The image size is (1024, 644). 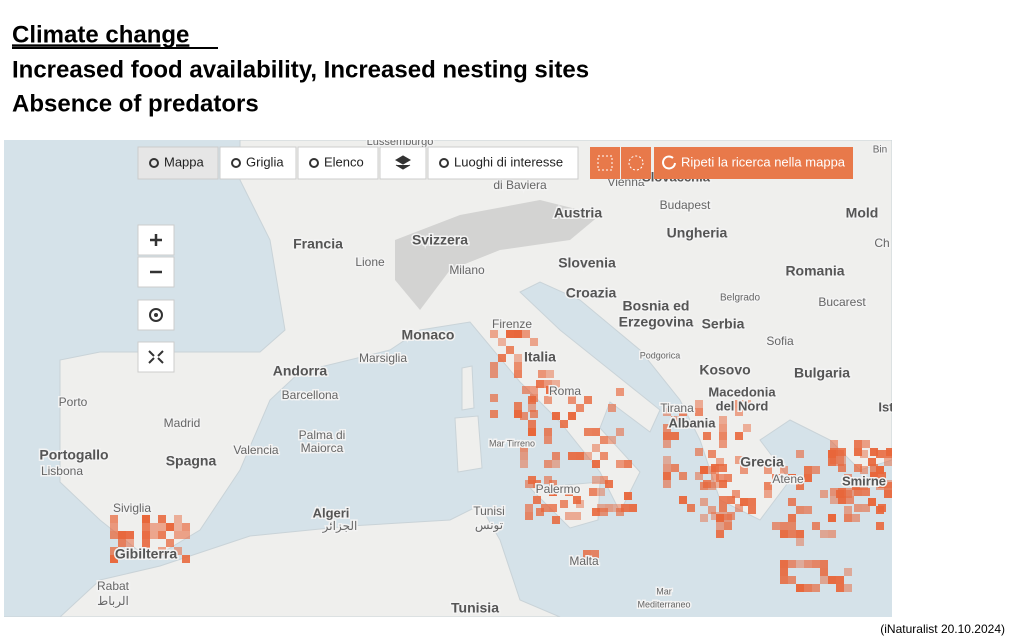 What do you see at coordinates (862, 213) in the screenshot?
I see `map-label: Mold` at bounding box center [862, 213].